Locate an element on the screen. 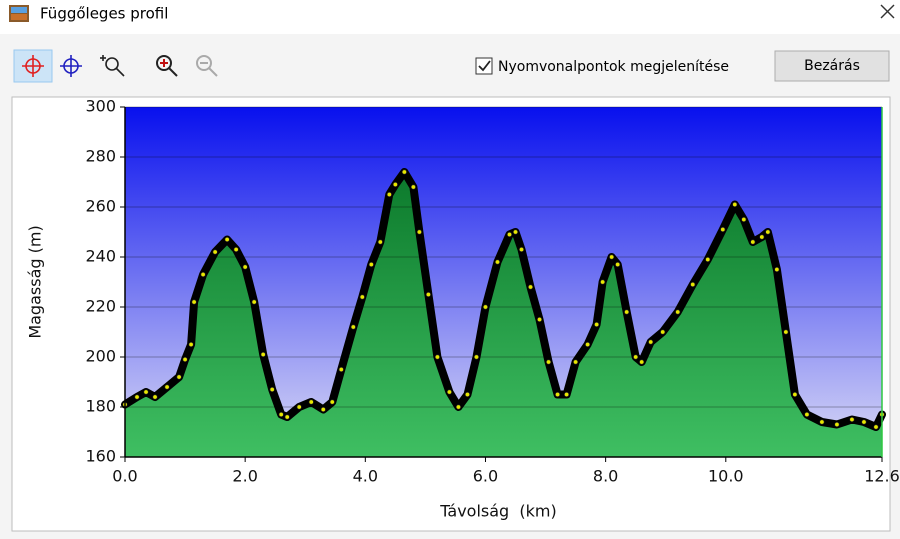 The image size is (900, 539). y-tick-label: 220 is located at coordinates (100, 306).